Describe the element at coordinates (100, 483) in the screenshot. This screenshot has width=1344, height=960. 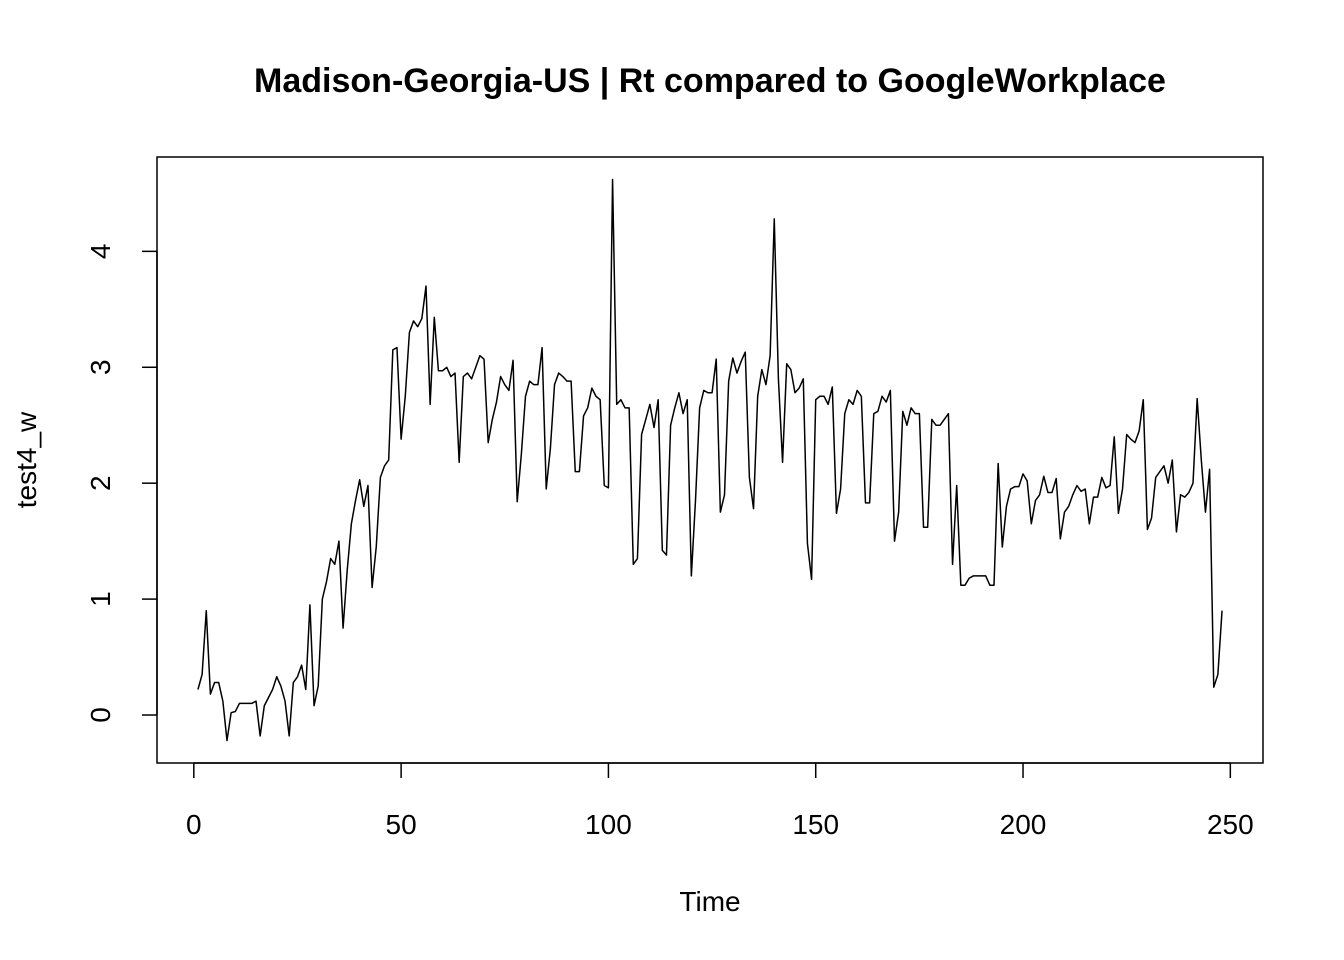
I see `y-tick-label: 2` at that location.